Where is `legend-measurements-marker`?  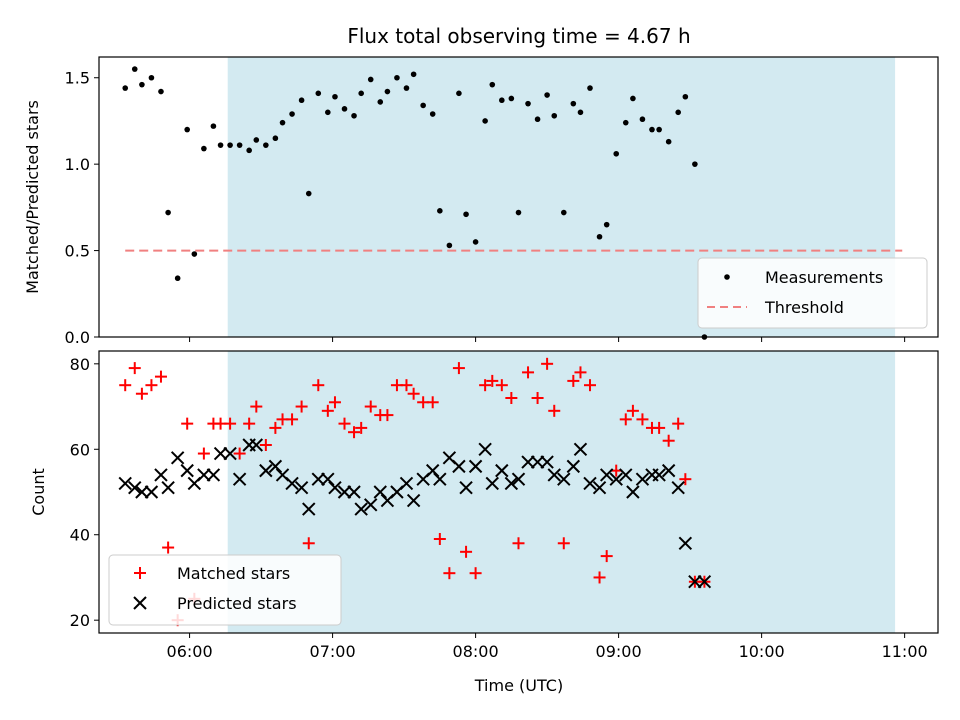 legend-measurements-marker is located at coordinates (727, 277).